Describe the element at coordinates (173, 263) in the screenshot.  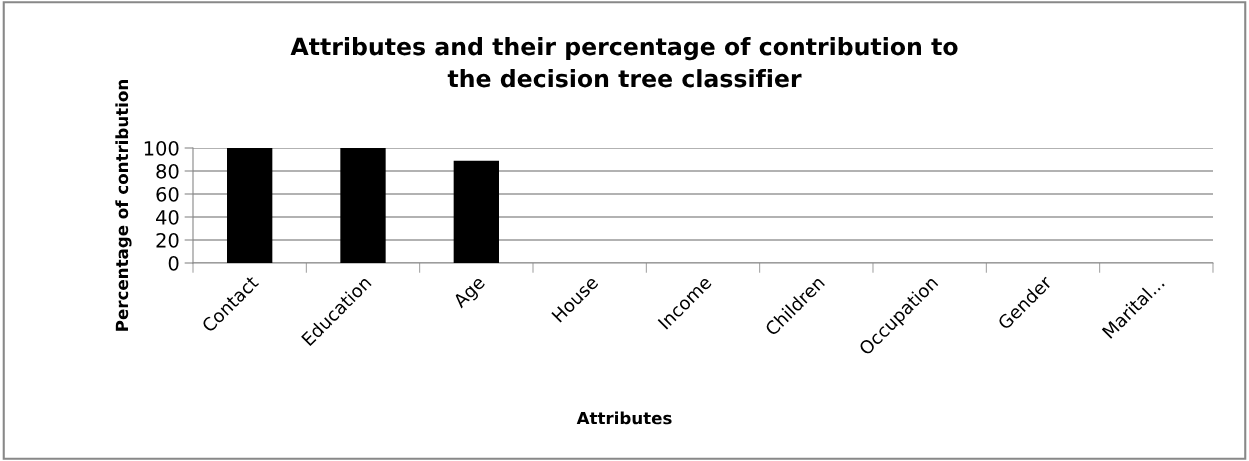
I see `y-tick-label: 0` at that location.